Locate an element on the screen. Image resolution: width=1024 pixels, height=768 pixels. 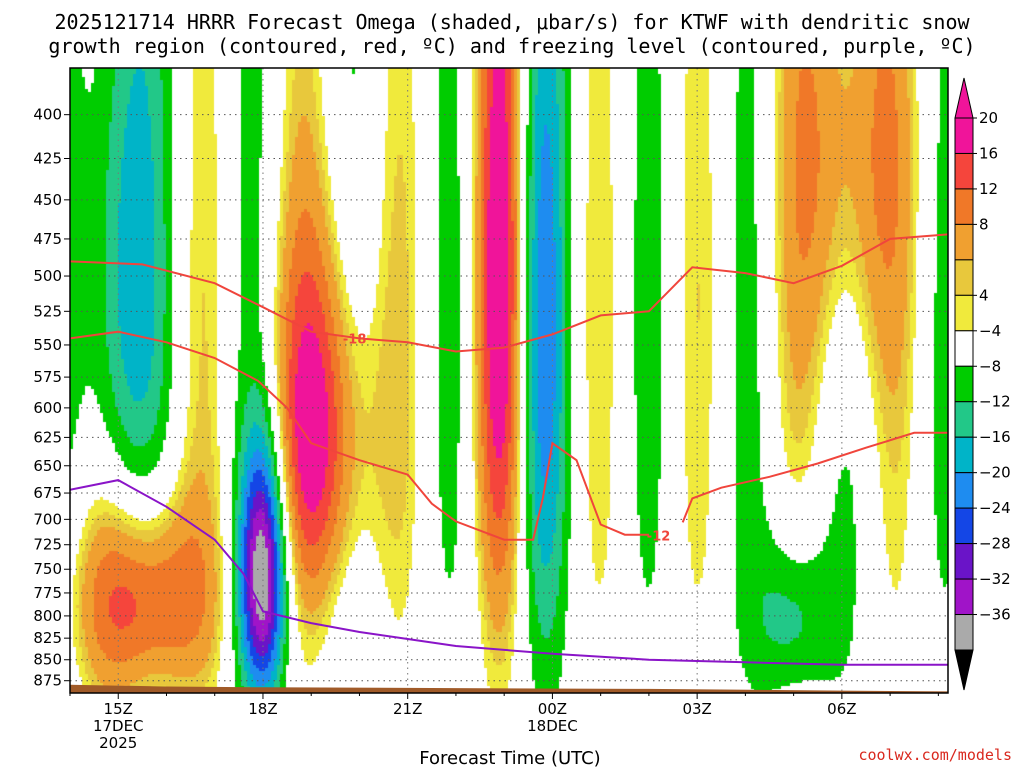
colorbar-legend: 20 16 12 8 4 −4 −8 −12 −16 −20 −24 −28 −32 −36 is located at coordinates (982, 384).